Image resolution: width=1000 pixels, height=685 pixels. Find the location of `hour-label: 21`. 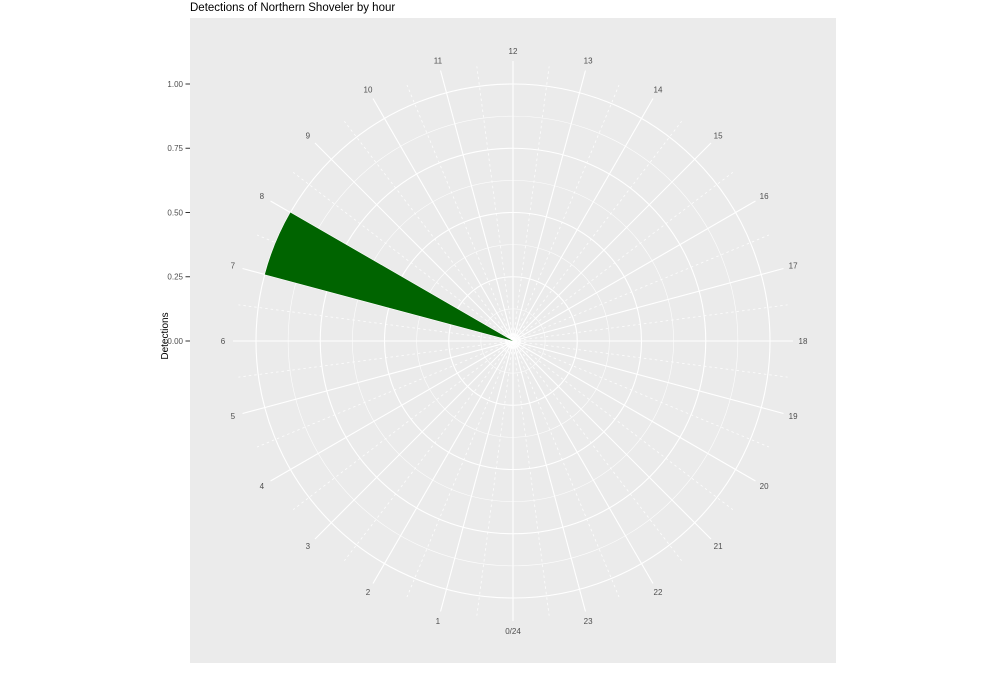

hour-label: 21 is located at coordinates (718, 546).